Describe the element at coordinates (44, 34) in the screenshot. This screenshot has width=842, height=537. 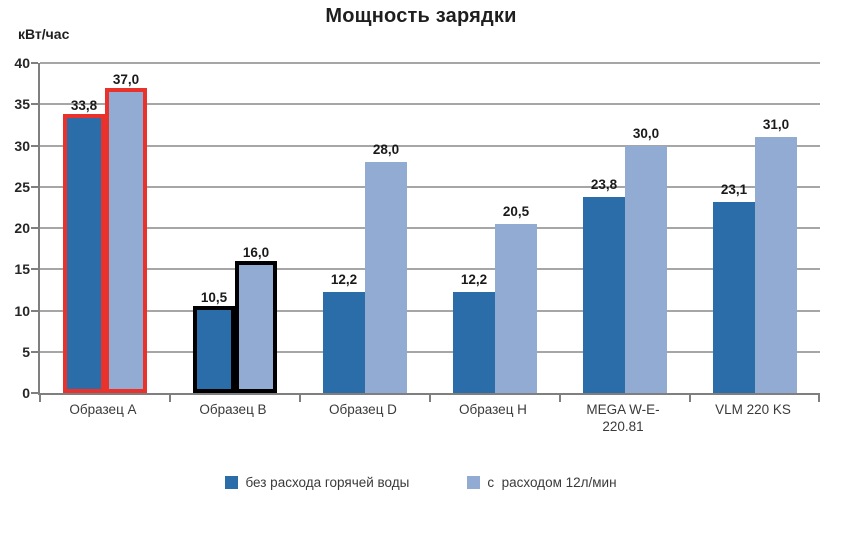
I see `y-axis-unit-label: кВт/час` at that location.